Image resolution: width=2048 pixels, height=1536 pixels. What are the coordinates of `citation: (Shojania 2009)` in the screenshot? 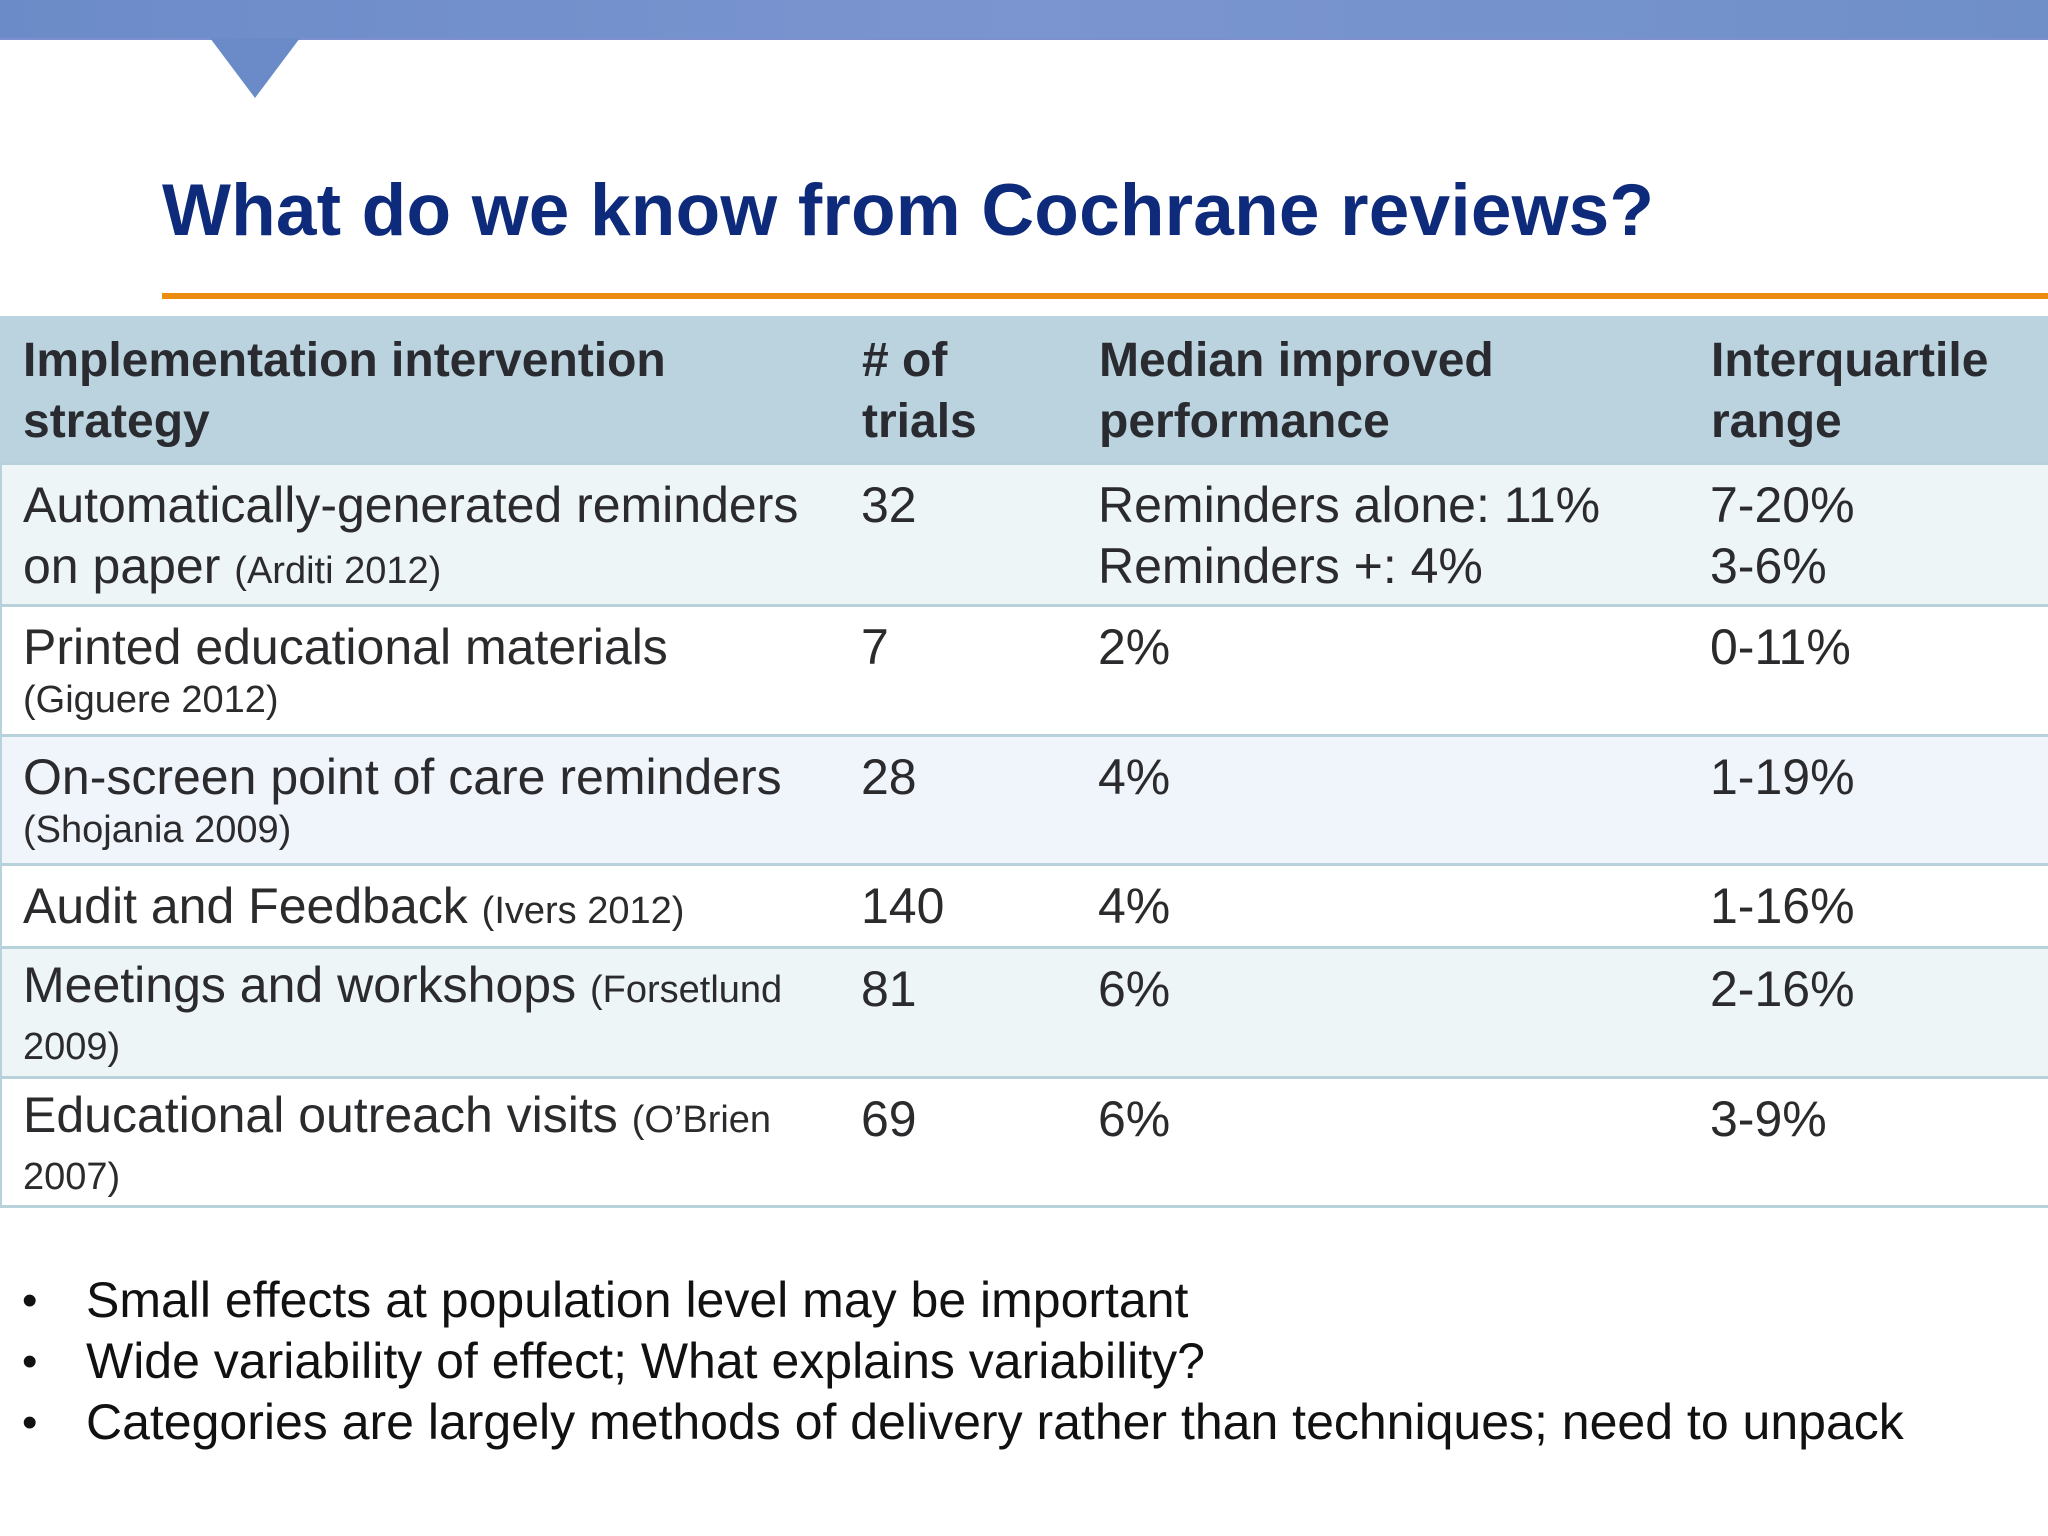 It's located at (157, 830).